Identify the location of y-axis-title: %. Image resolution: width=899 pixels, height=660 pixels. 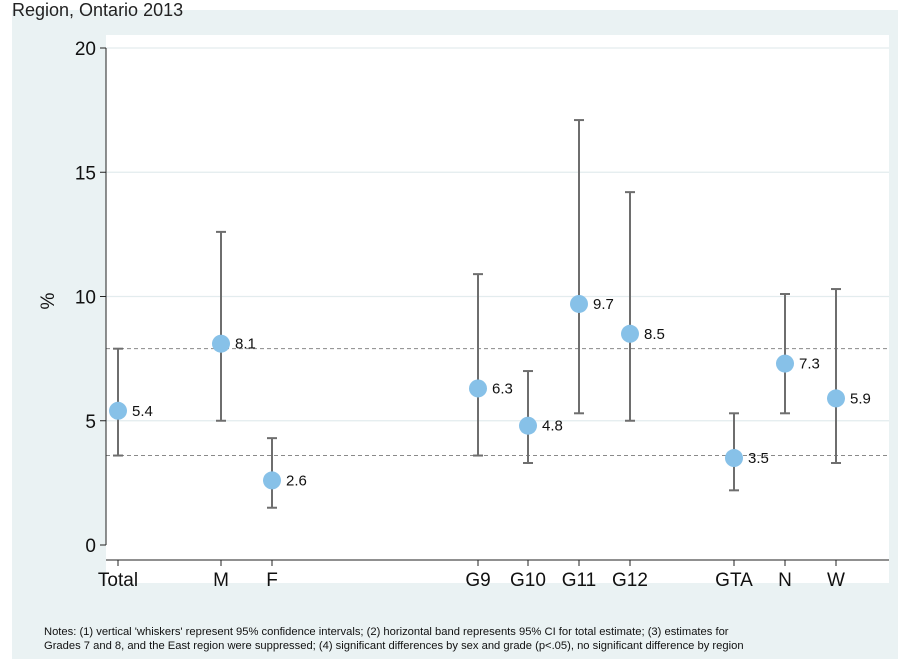
(48, 300).